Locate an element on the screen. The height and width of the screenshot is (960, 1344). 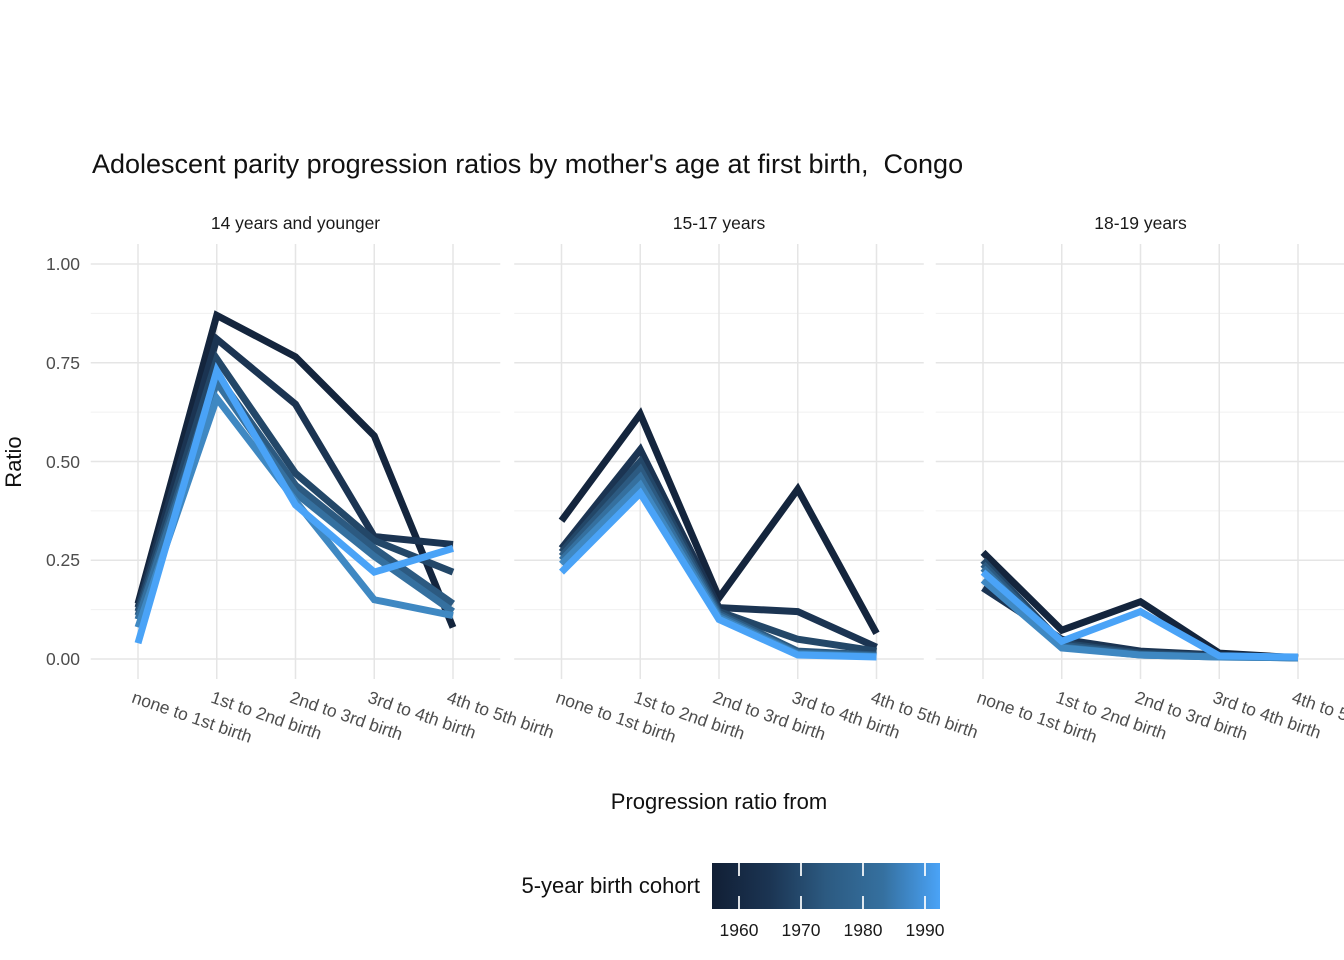
series-line-facet1-cohort-1965 is located at coordinates (294, 470).